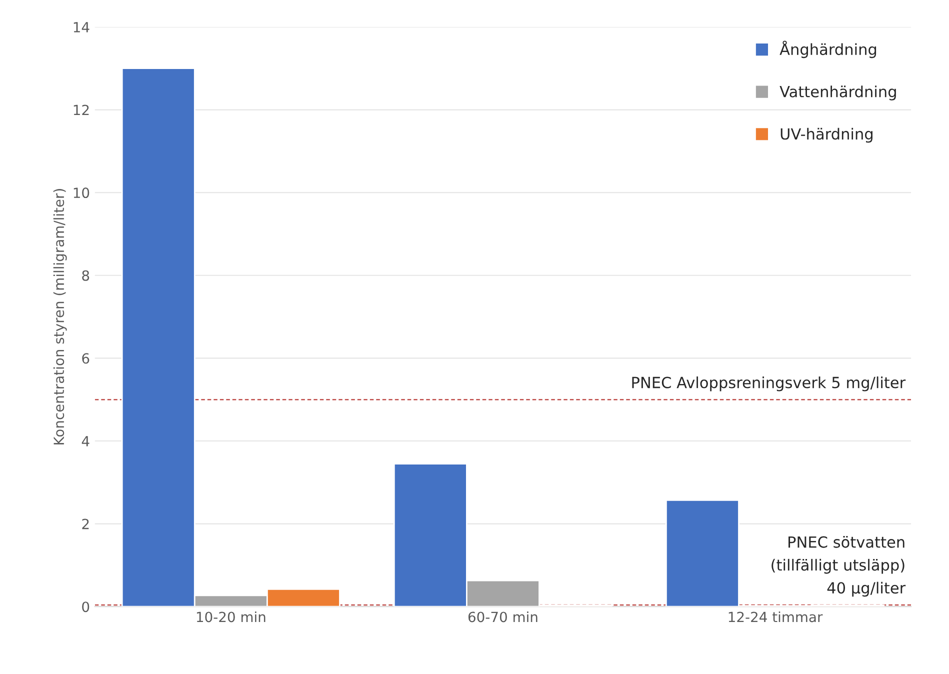  Describe the element at coordinates (86, 275) in the screenshot. I see `y-tick-label: 8` at that location.